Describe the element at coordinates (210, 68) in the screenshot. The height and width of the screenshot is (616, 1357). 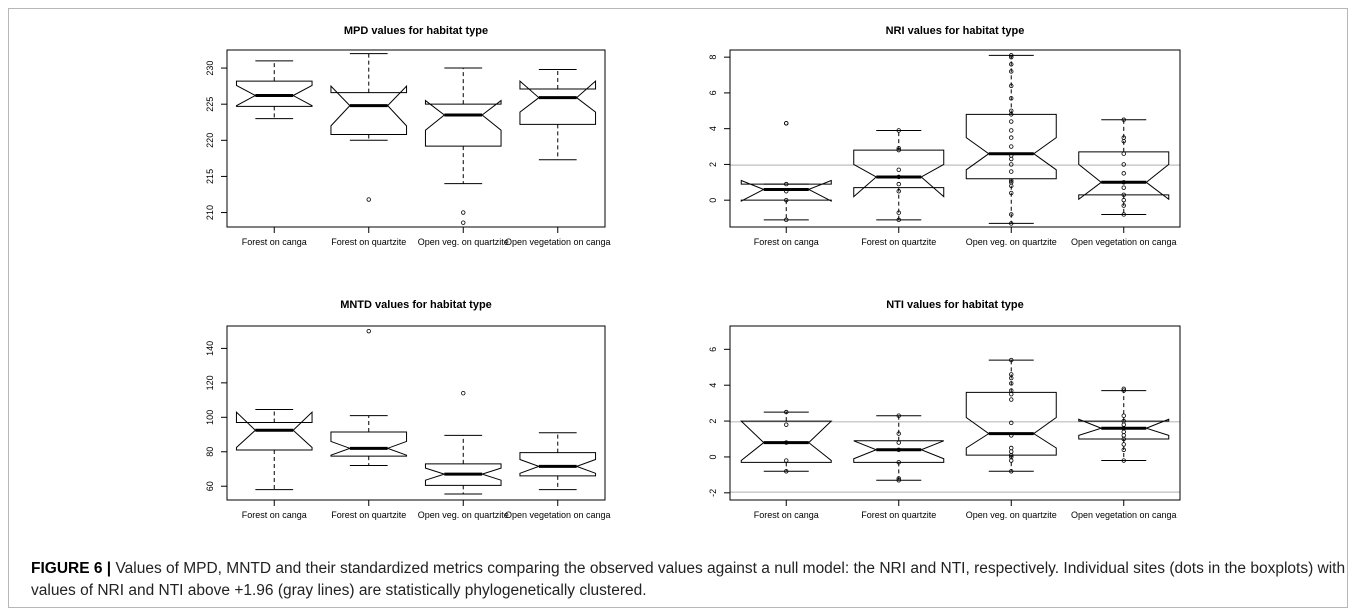
I see `y-tick-label: 230` at that location.